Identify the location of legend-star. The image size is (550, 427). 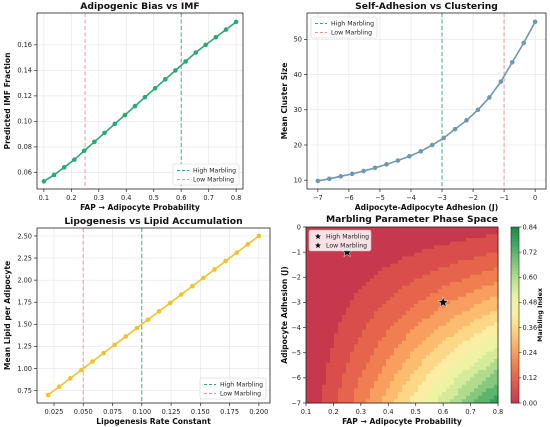
(318, 236).